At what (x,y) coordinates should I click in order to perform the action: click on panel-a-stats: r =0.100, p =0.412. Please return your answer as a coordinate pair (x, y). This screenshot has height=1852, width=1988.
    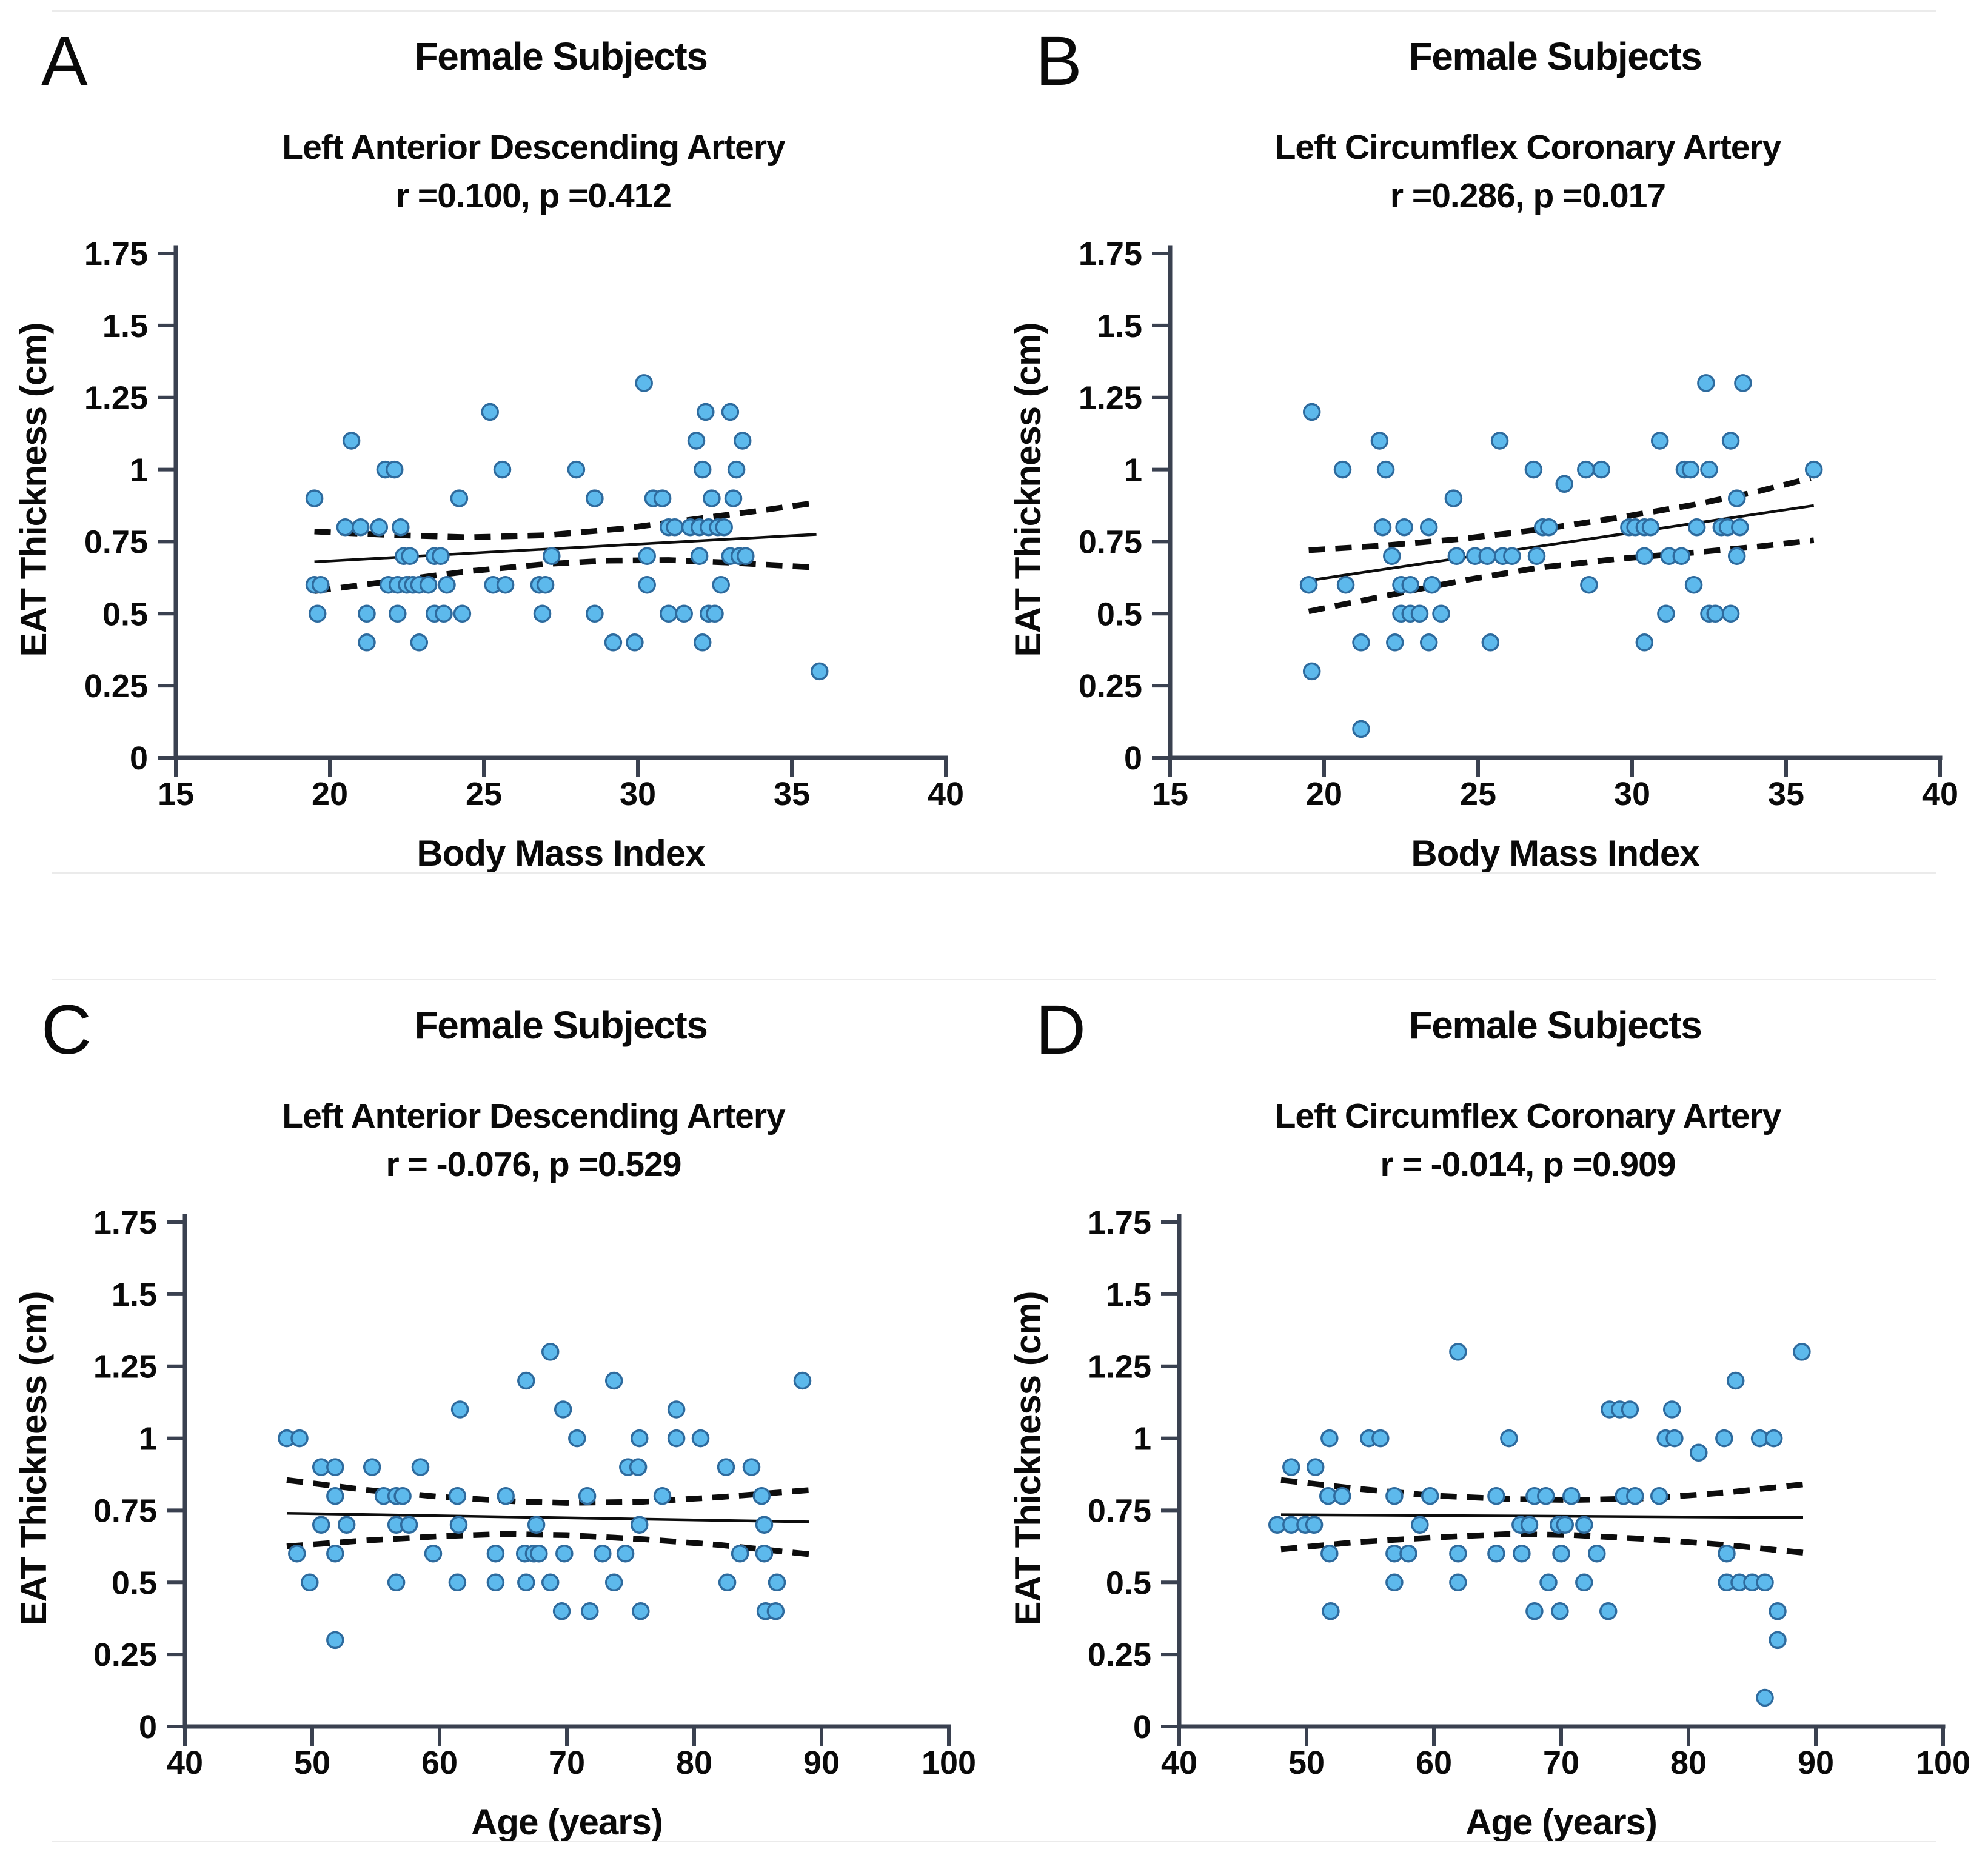
    Looking at the image, I should click on (533, 195).